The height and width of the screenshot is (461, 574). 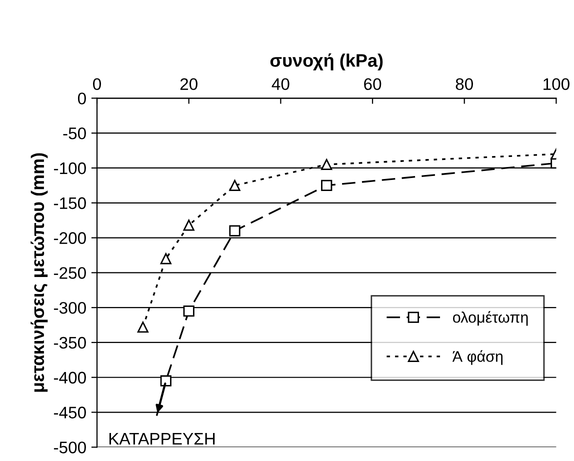 I want to click on y-tick-label: -200, so click(x=70, y=238).